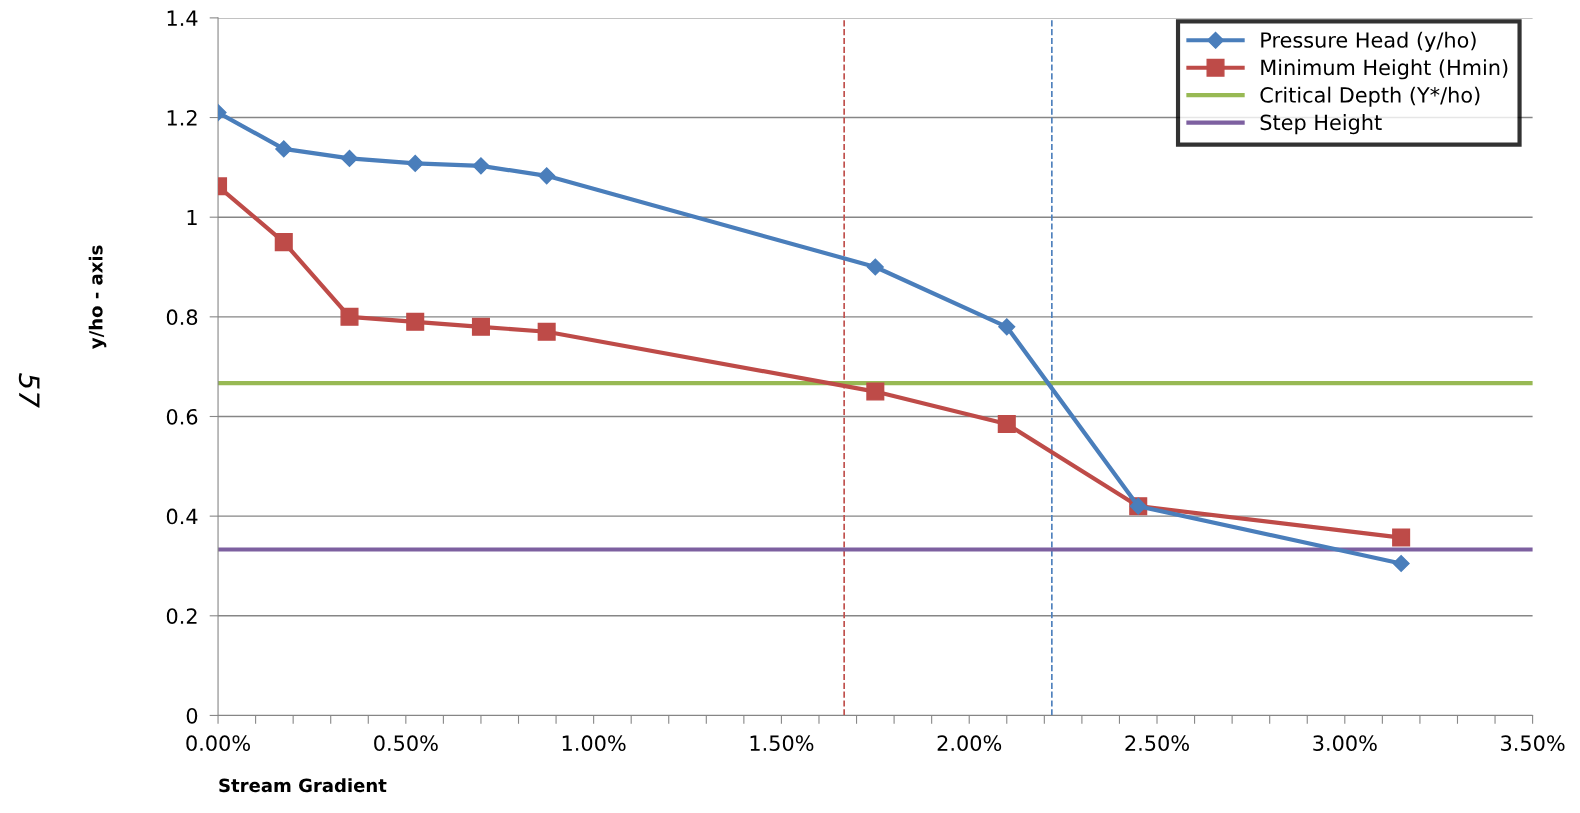 This screenshot has height=813, width=1580. Describe the element at coordinates (406, 743) in the screenshot. I see `x-tick-label: 0.50%` at that location.